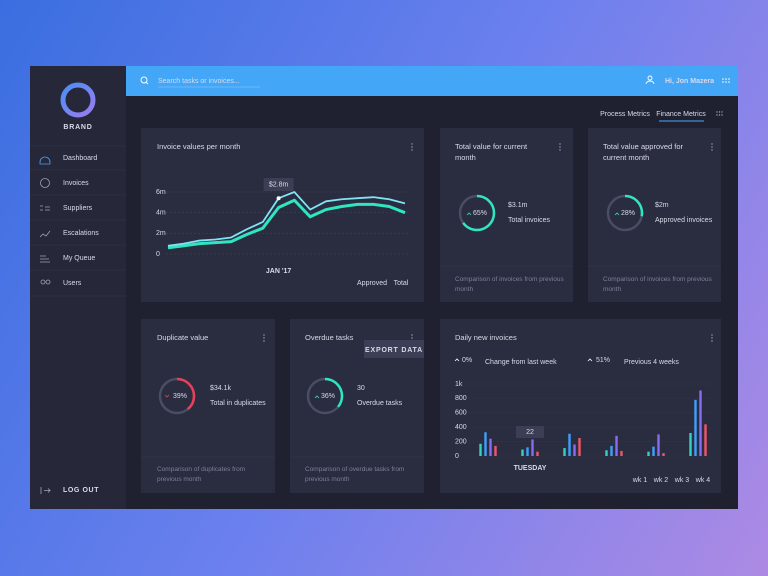  I want to click on donut-label: 65%, so click(480, 213).